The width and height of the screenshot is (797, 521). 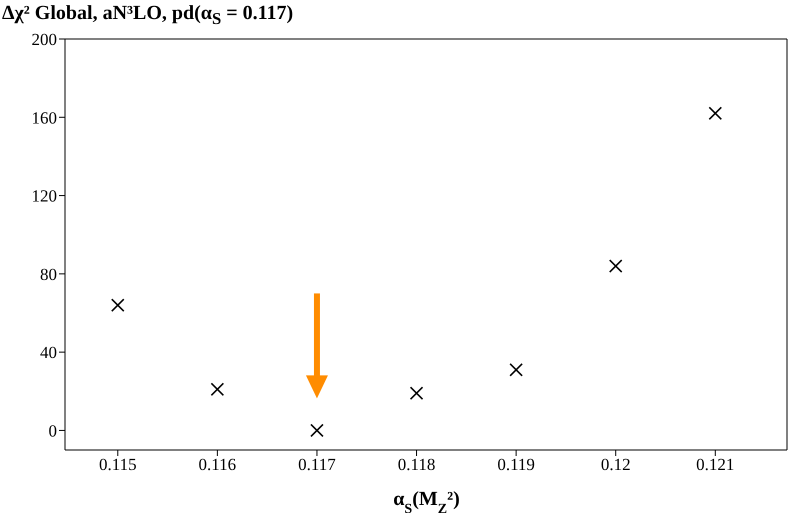 I want to click on x-axis-title: α$_{S}$(M$_{Z}$²), so click(x=426, y=502).